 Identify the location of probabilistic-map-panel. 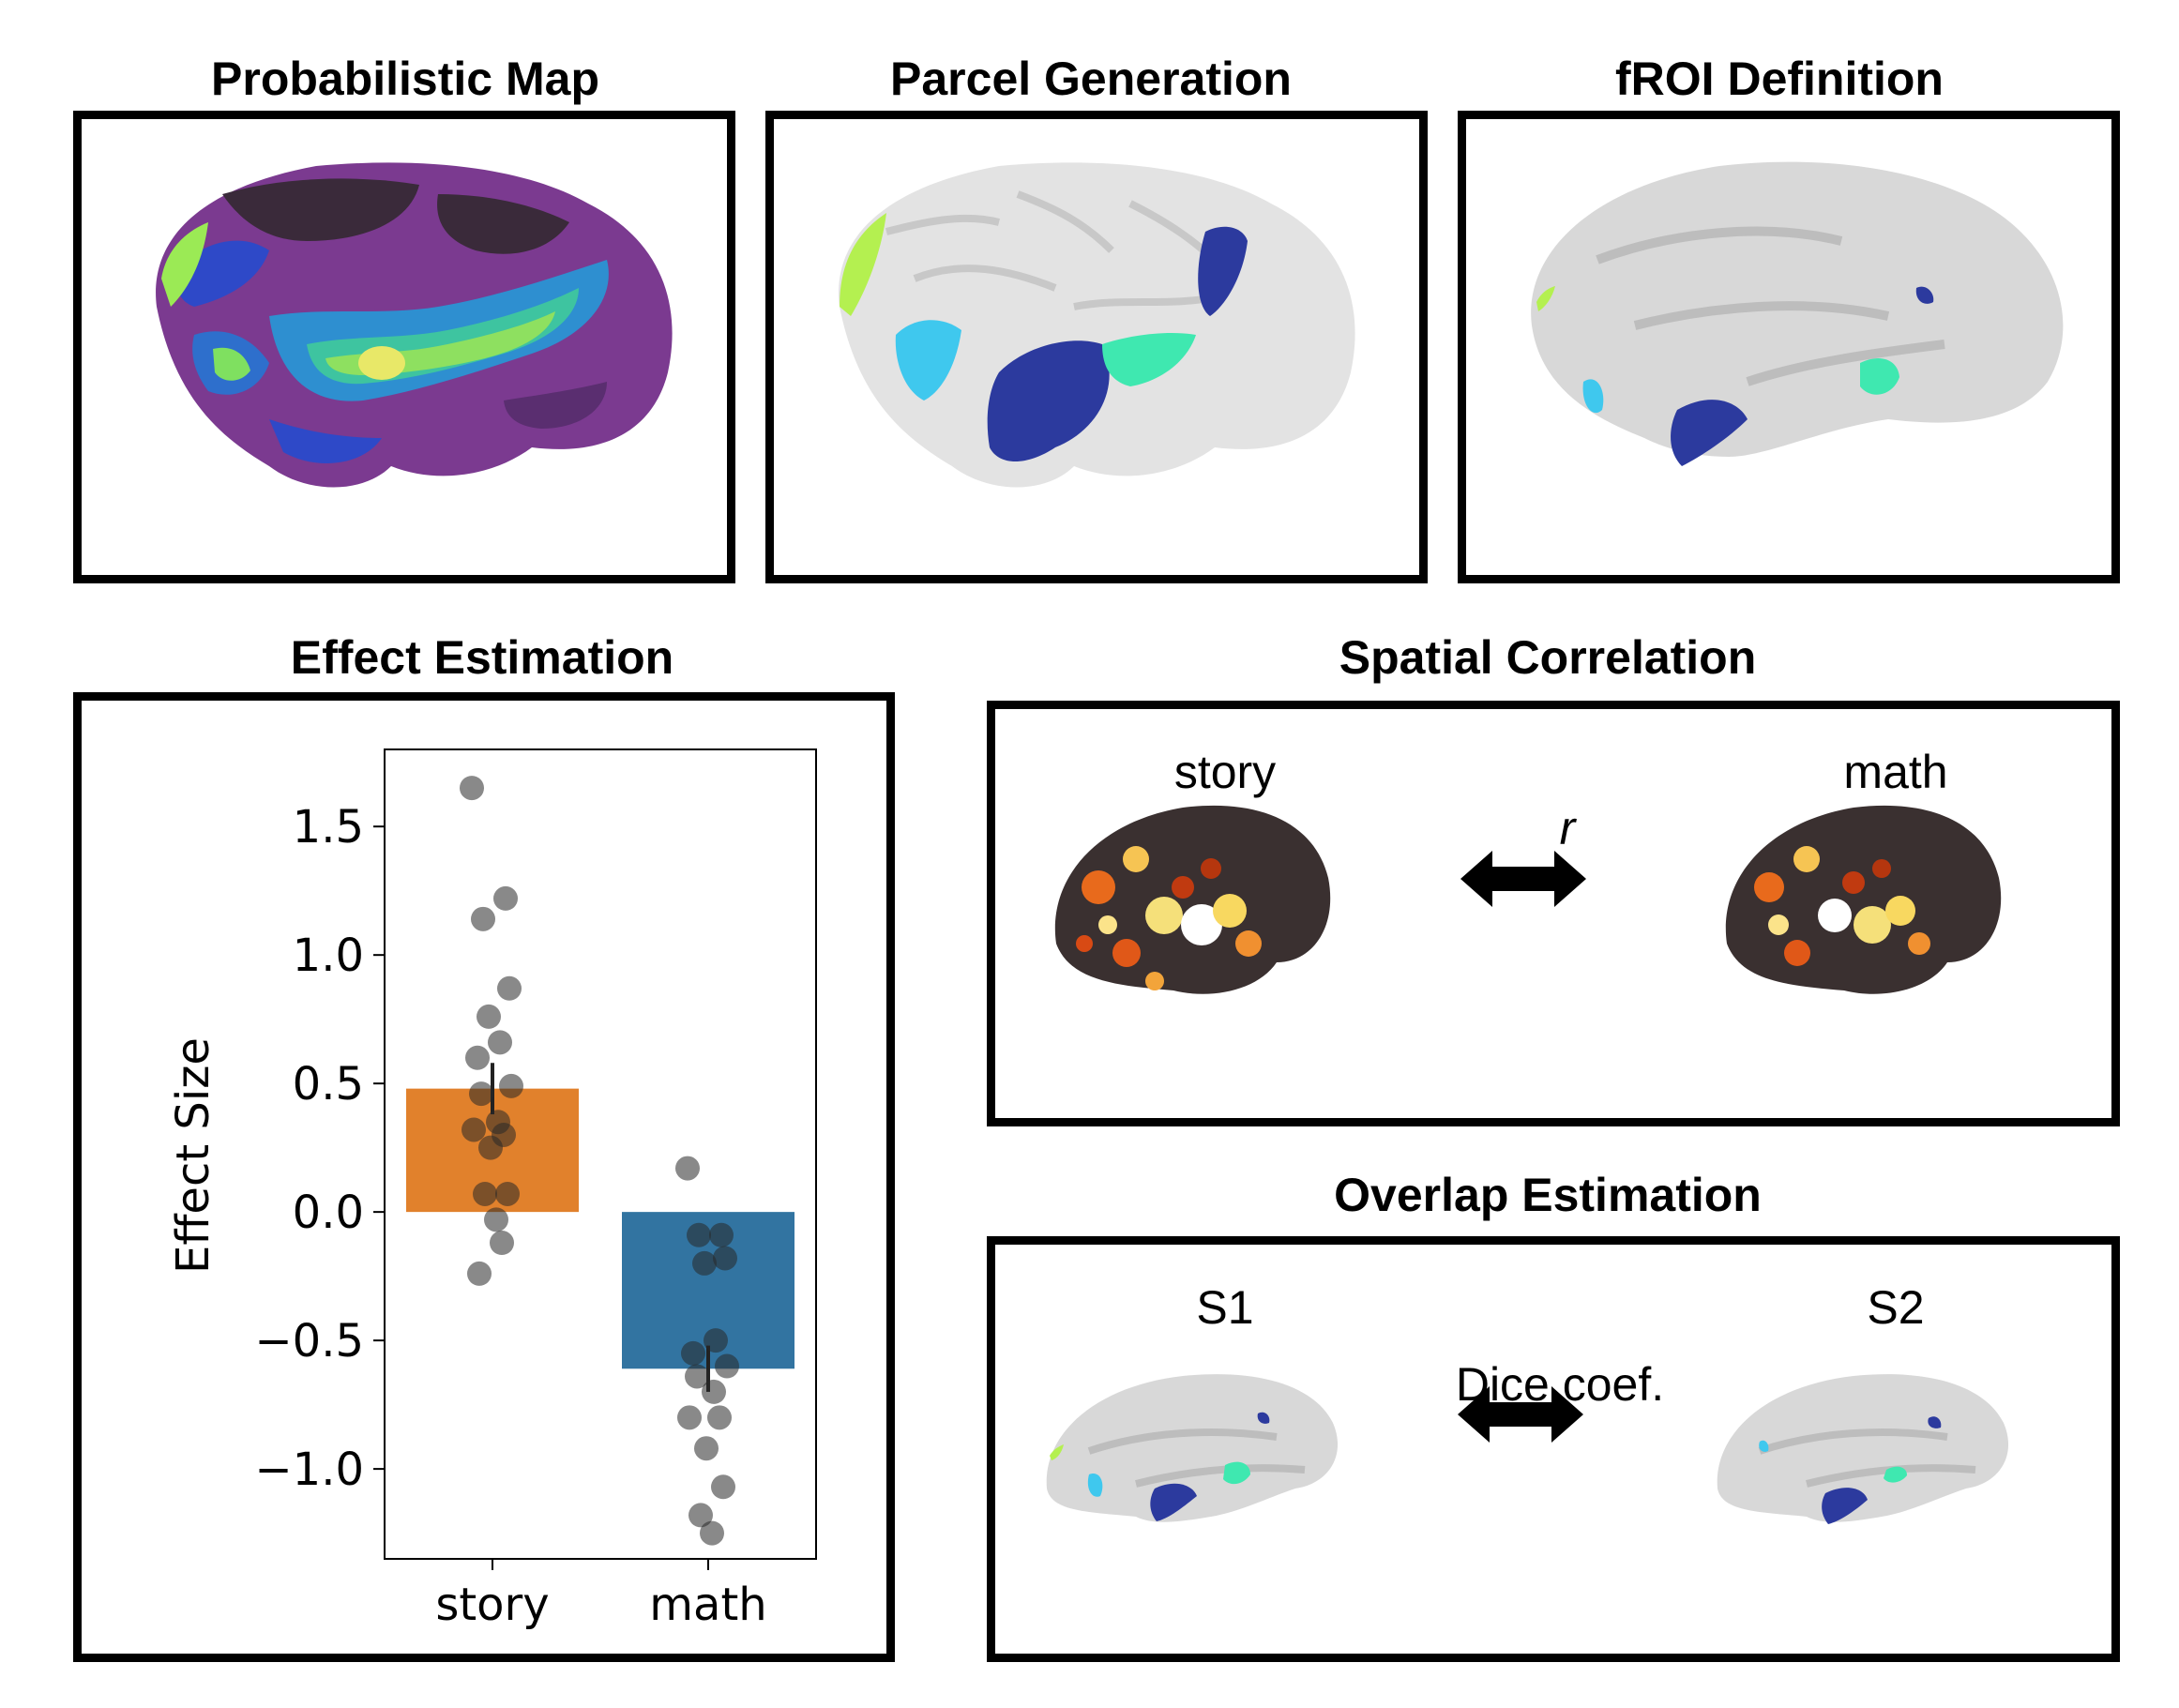
(404, 347).